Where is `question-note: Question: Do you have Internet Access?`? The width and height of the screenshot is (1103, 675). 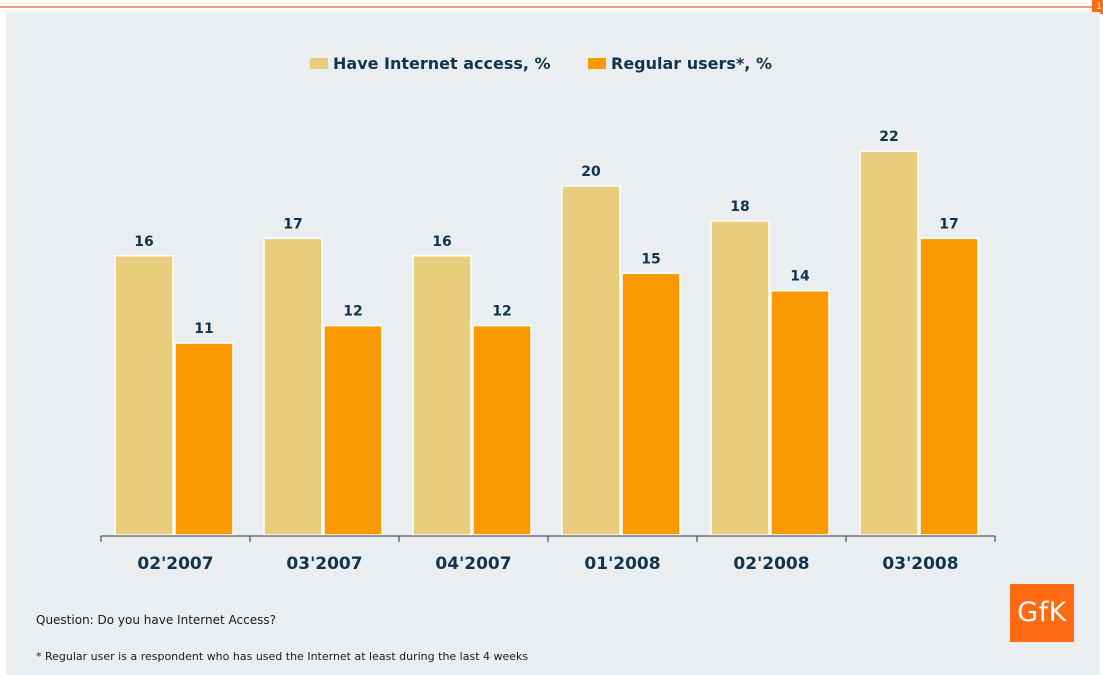 question-note: Question: Do you have Internet Access? is located at coordinates (156, 620).